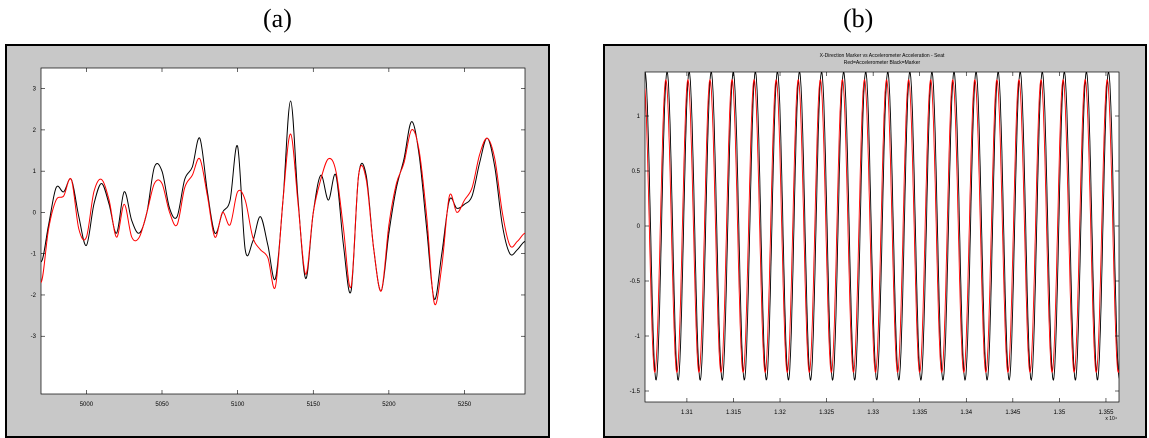 Image resolution: width=1149 pixels, height=438 pixels. What do you see at coordinates (465, 405) in the screenshot?
I see `x-tick-label: 5250` at bounding box center [465, 405].